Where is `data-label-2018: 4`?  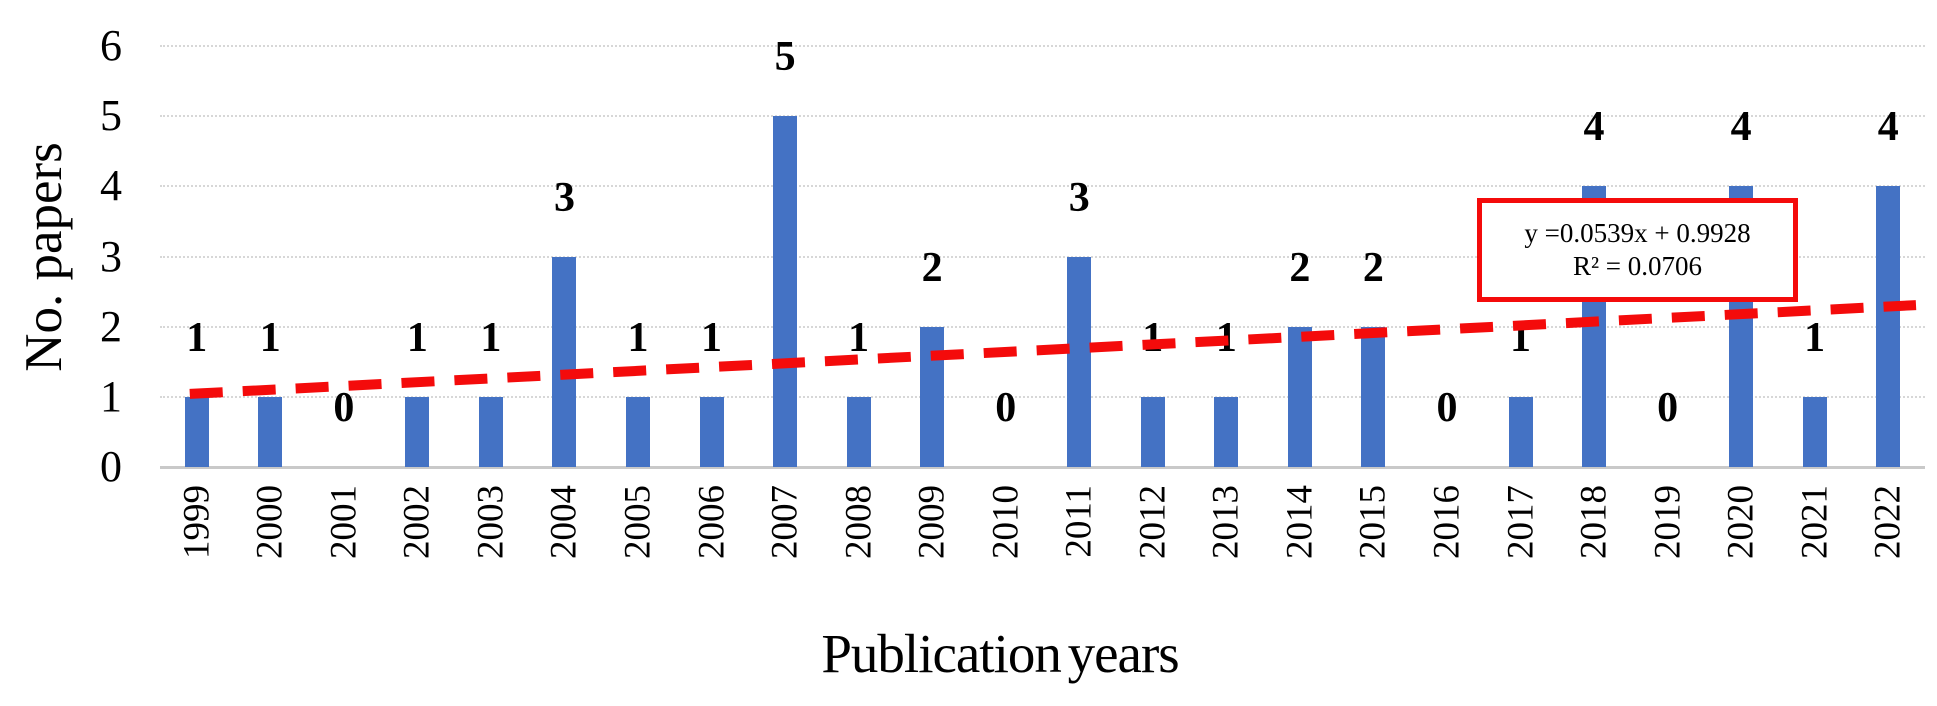 data-label-2018: 4 is located at coordinates (1594, 127).